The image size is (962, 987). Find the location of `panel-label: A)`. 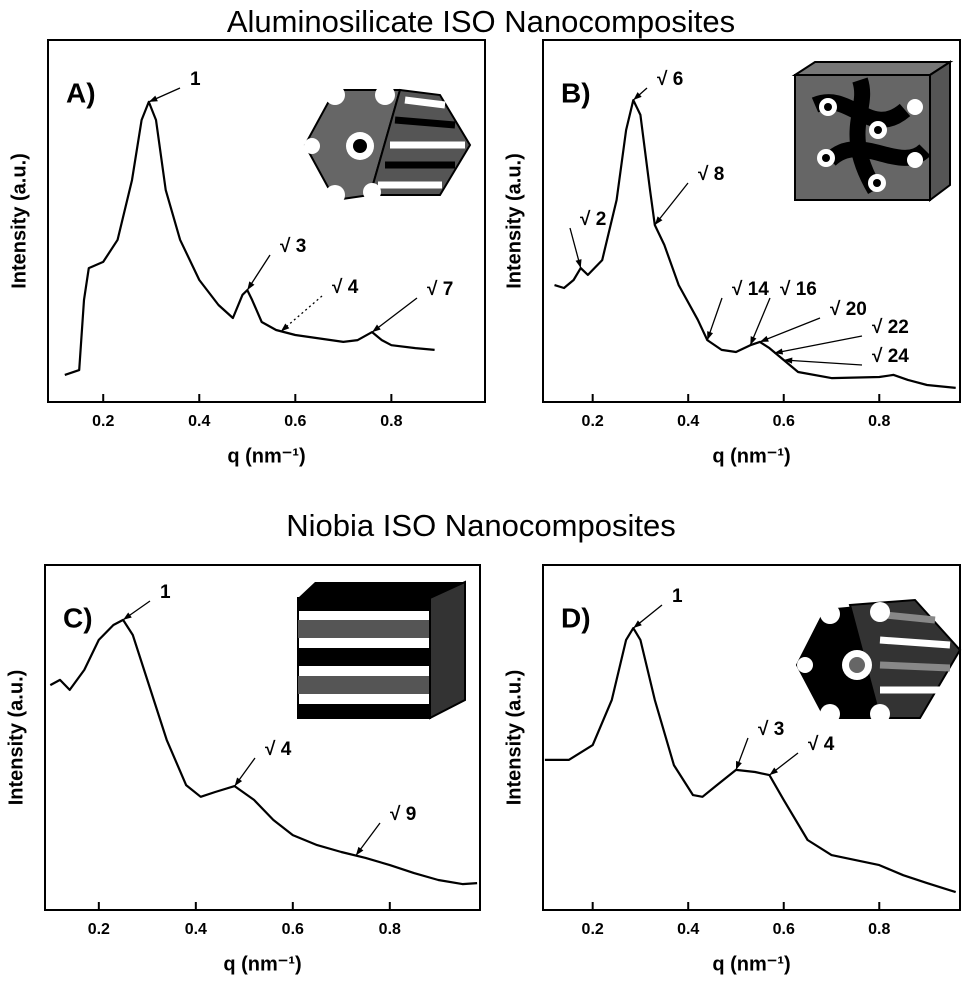

panel-label: A) is located at coordinates (81, 92).